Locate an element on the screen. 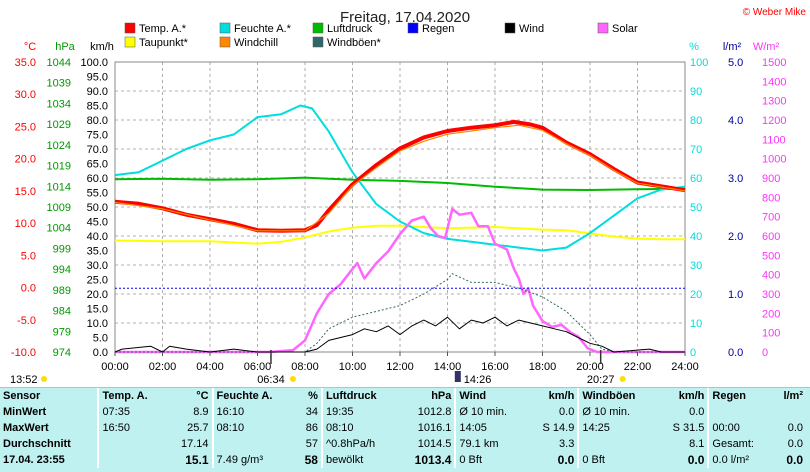  axis-tick-label: 974 is located at coordinates (62, 353).